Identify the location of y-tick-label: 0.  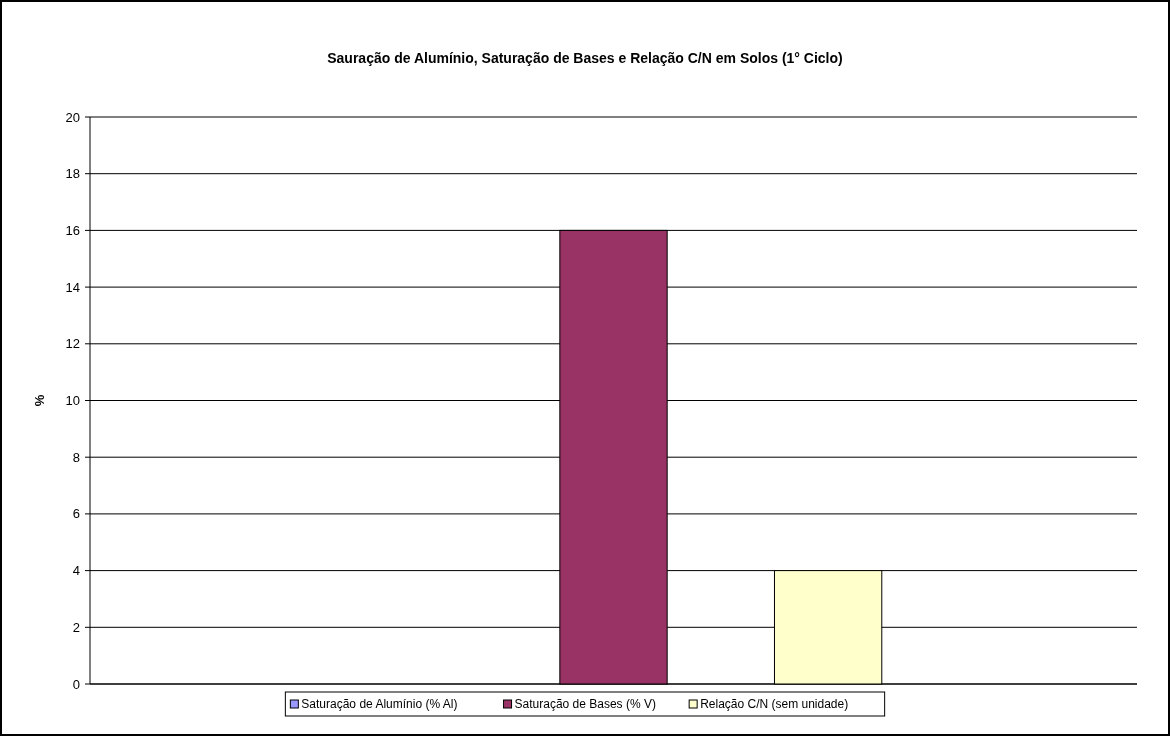
(76, 684).